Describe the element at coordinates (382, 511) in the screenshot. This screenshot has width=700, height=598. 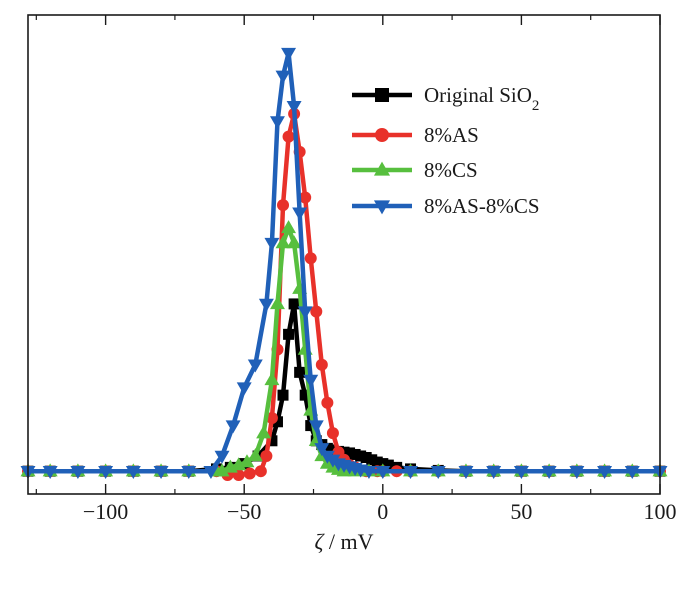
I see `x-tick-label: 0` at that location.